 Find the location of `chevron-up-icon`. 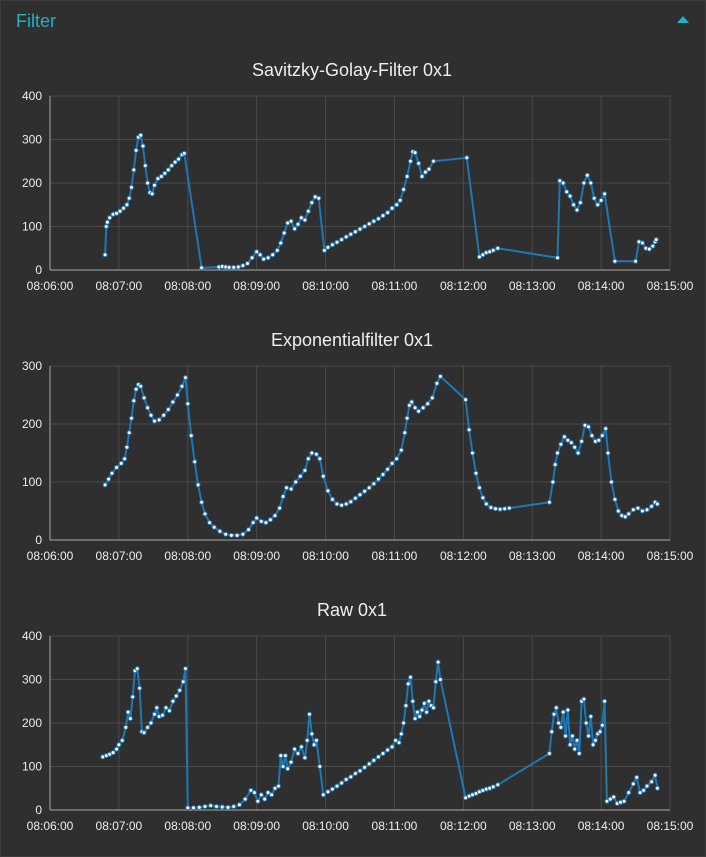

chevron-up-icon is located at coordinates (683, 19).